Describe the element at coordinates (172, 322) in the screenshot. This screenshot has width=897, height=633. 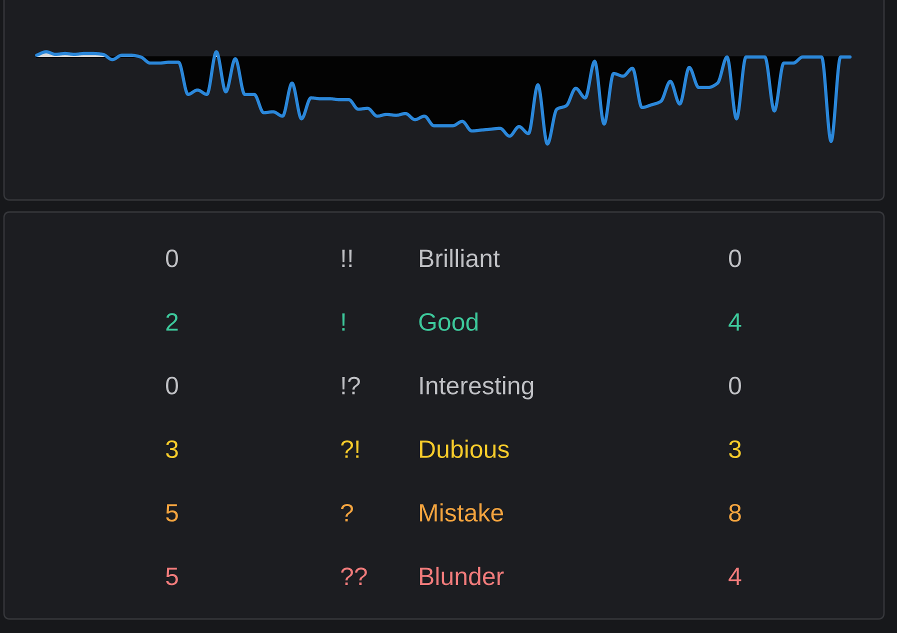
I see `data-label: 2` at that location.